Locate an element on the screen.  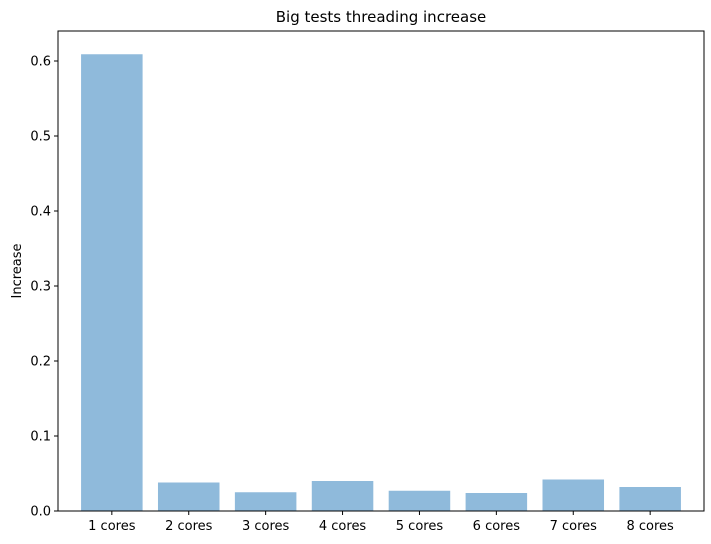
y-tick-label: 0.3 is located at coordinates (40, 287).